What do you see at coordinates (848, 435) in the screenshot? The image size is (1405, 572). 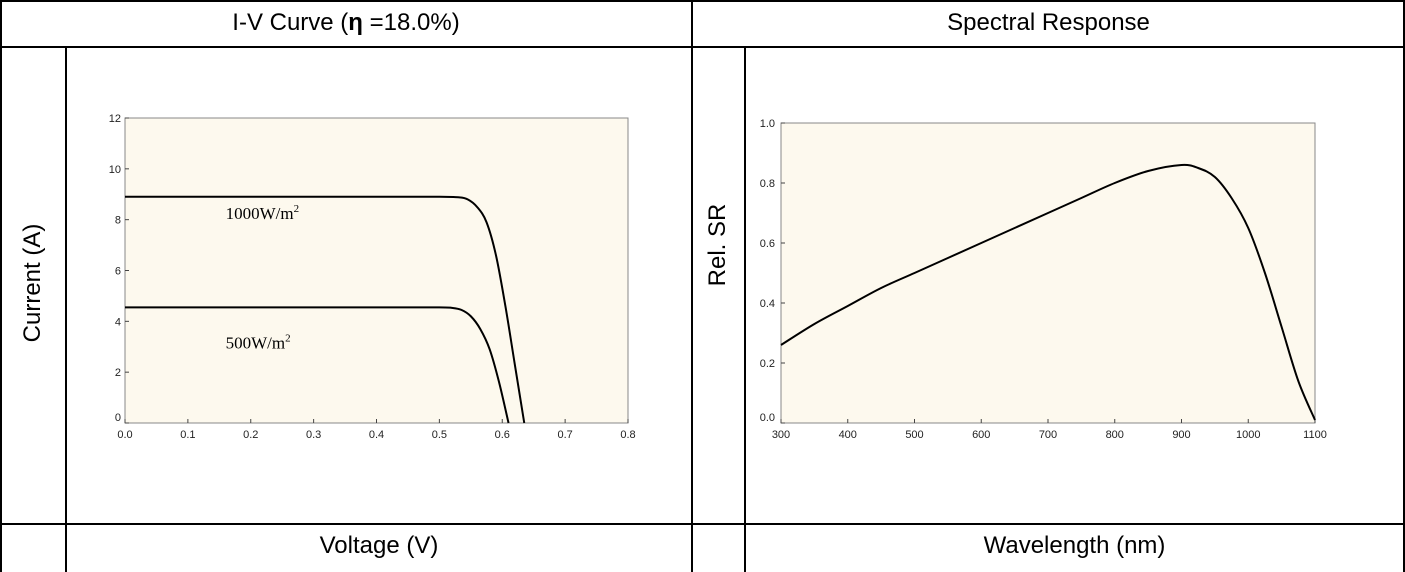 I see `sr-x-tick-label-1: 400` at bounding box center [848, 435].